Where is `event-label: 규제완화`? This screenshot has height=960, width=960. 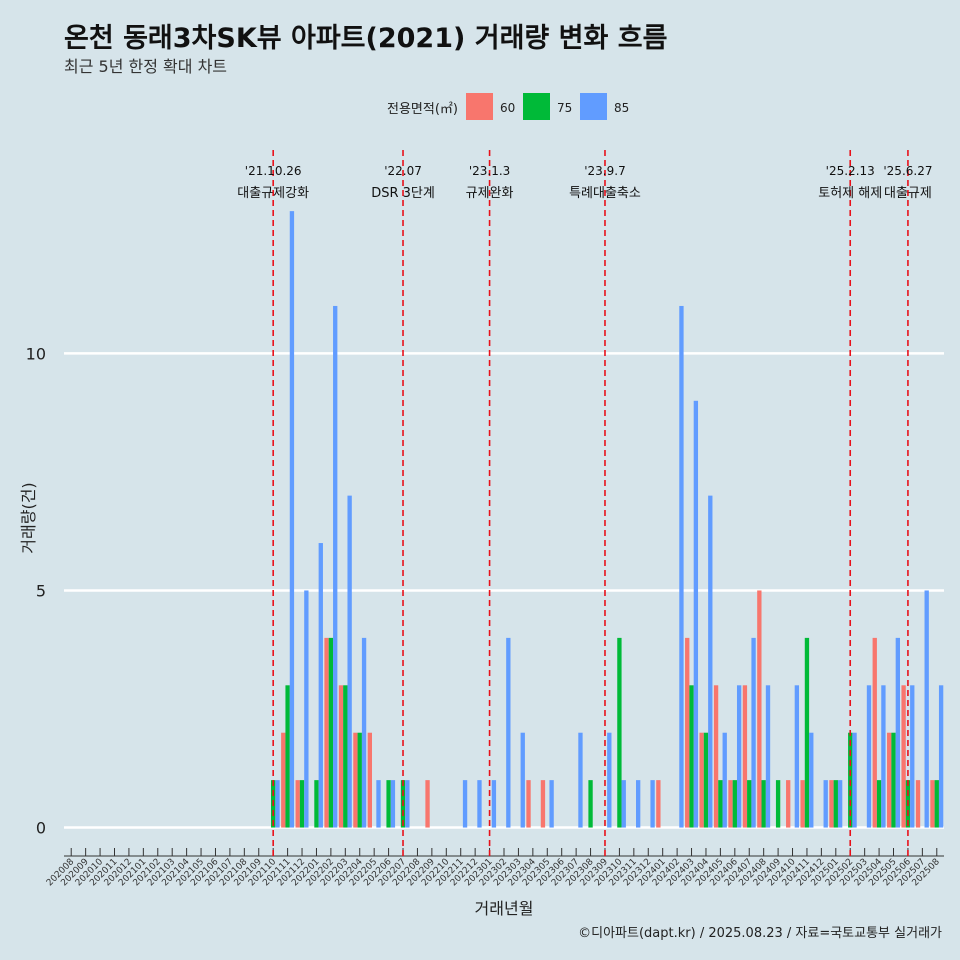 event-label: 규제완화 is located at coordinates (490, 193).